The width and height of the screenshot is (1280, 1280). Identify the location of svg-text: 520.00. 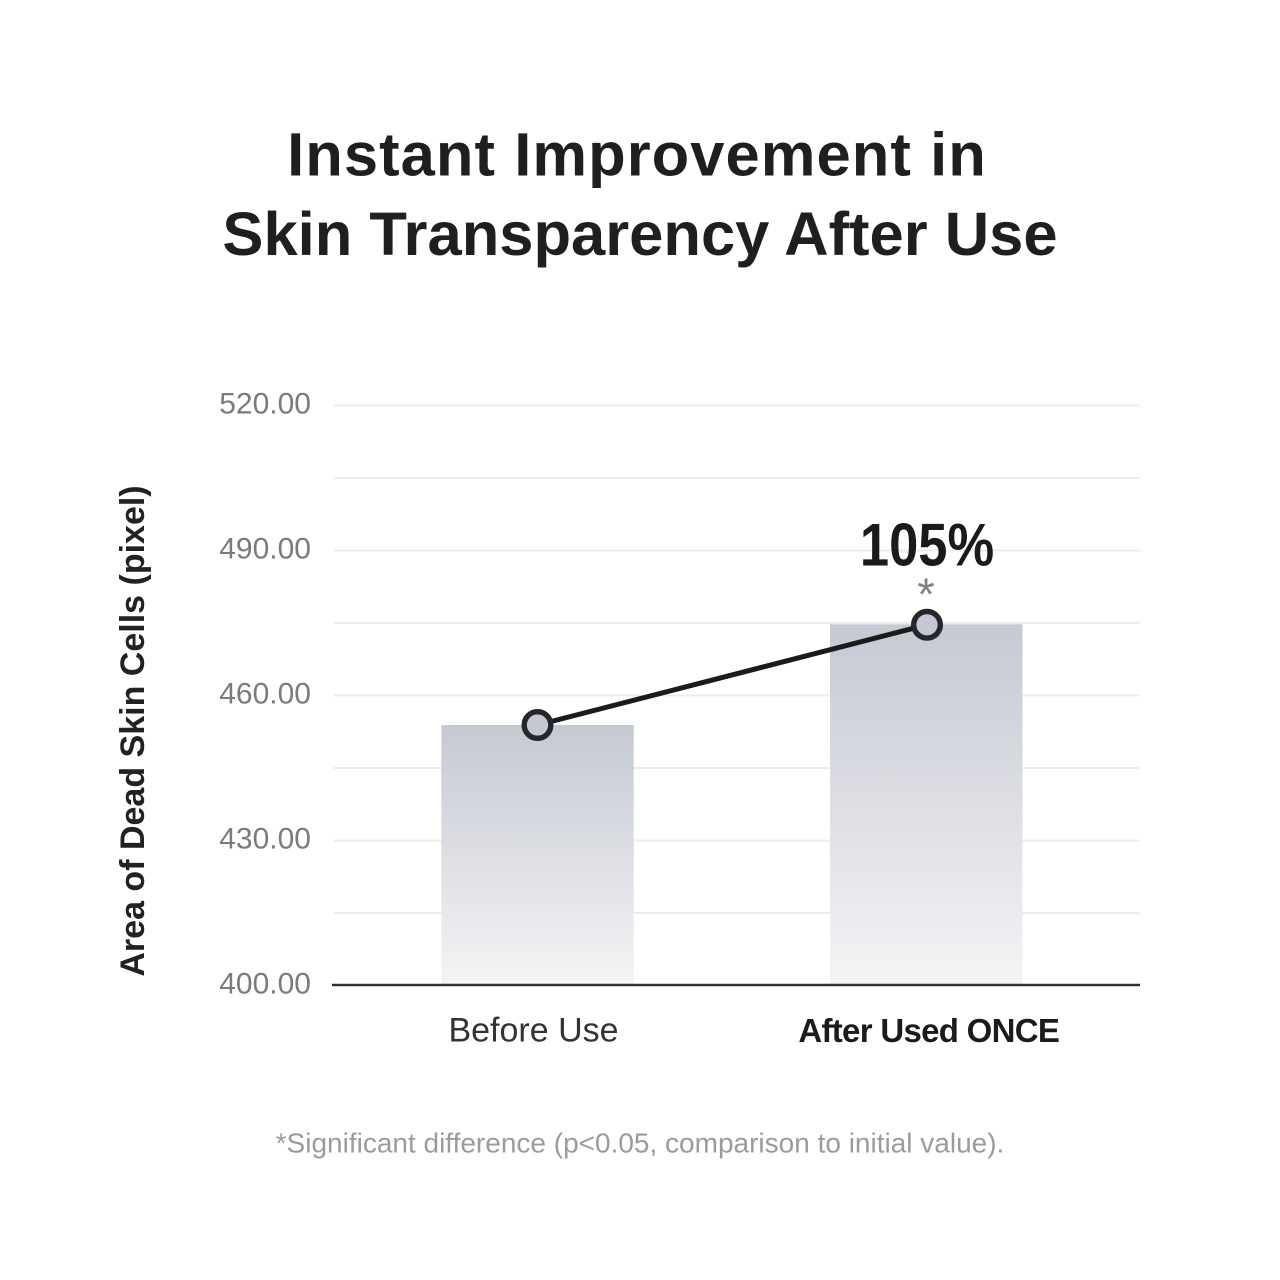
(265, 404).